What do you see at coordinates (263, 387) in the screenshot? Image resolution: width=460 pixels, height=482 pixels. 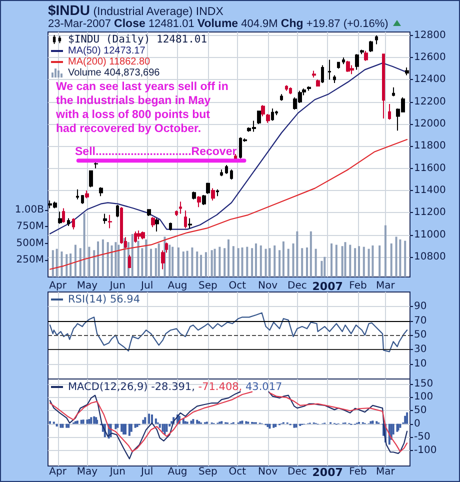 I see `text: 43.017` at bounding box center [263, 387].